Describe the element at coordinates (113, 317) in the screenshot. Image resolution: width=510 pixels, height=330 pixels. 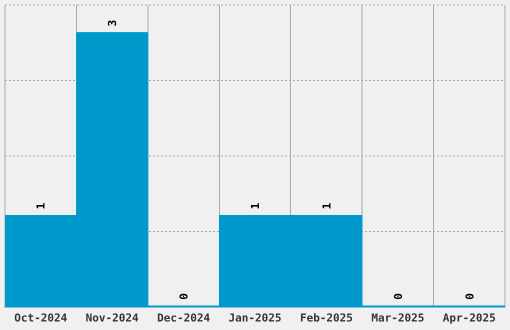
I see `x-tick-label: Nov-2024` at that location.